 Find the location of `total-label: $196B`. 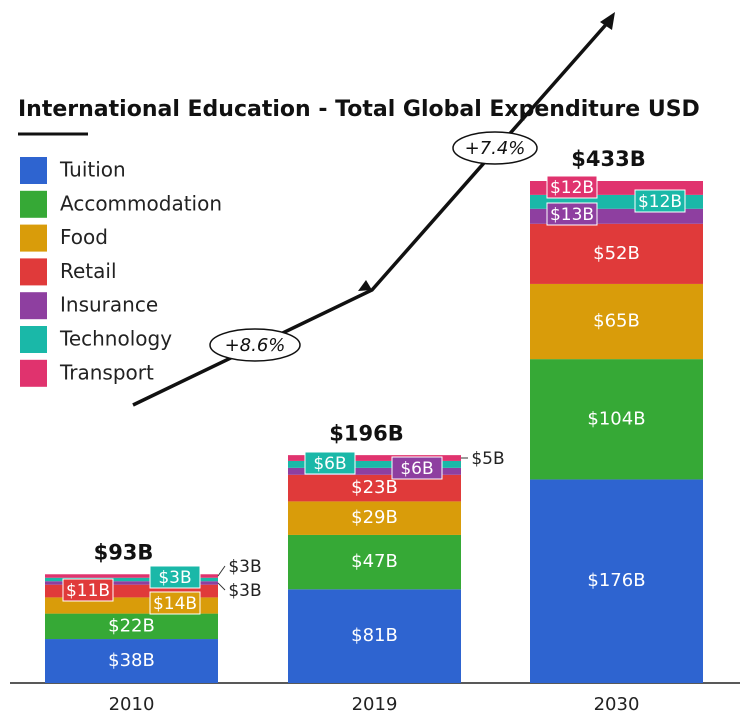

total-label: $196B is located at coordinates (366, 433).